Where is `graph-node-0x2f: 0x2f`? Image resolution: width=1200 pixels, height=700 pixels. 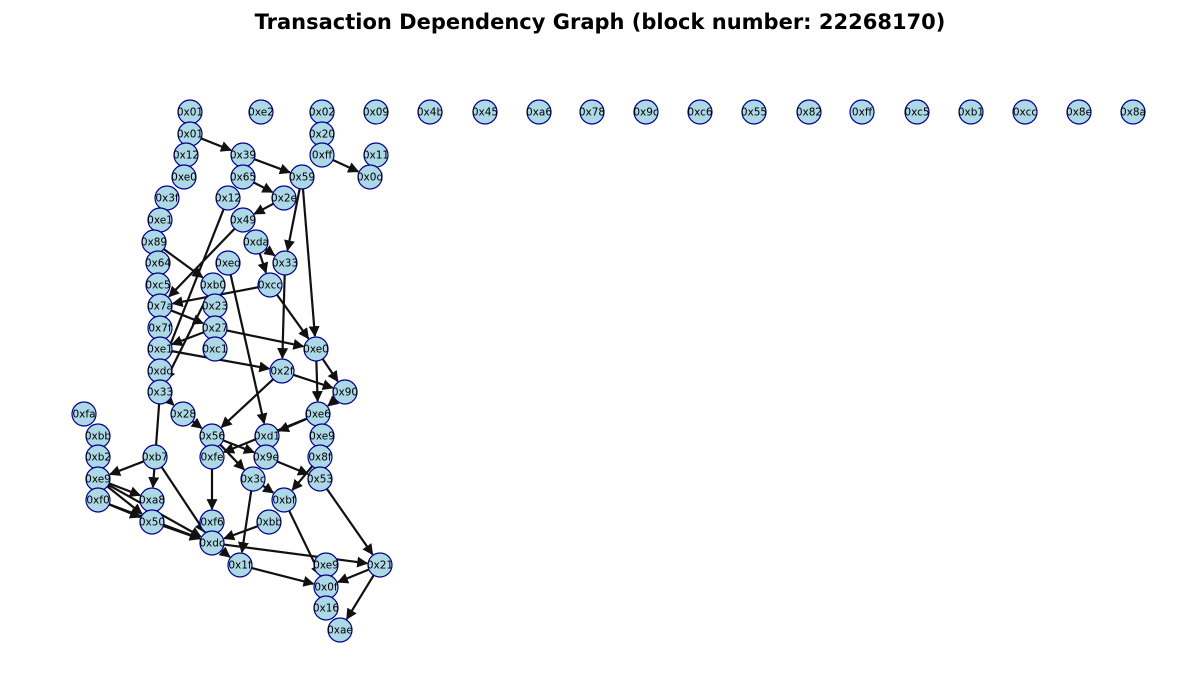
graph-node-0x2f: 0x2f is located at coordinates (282, 371).